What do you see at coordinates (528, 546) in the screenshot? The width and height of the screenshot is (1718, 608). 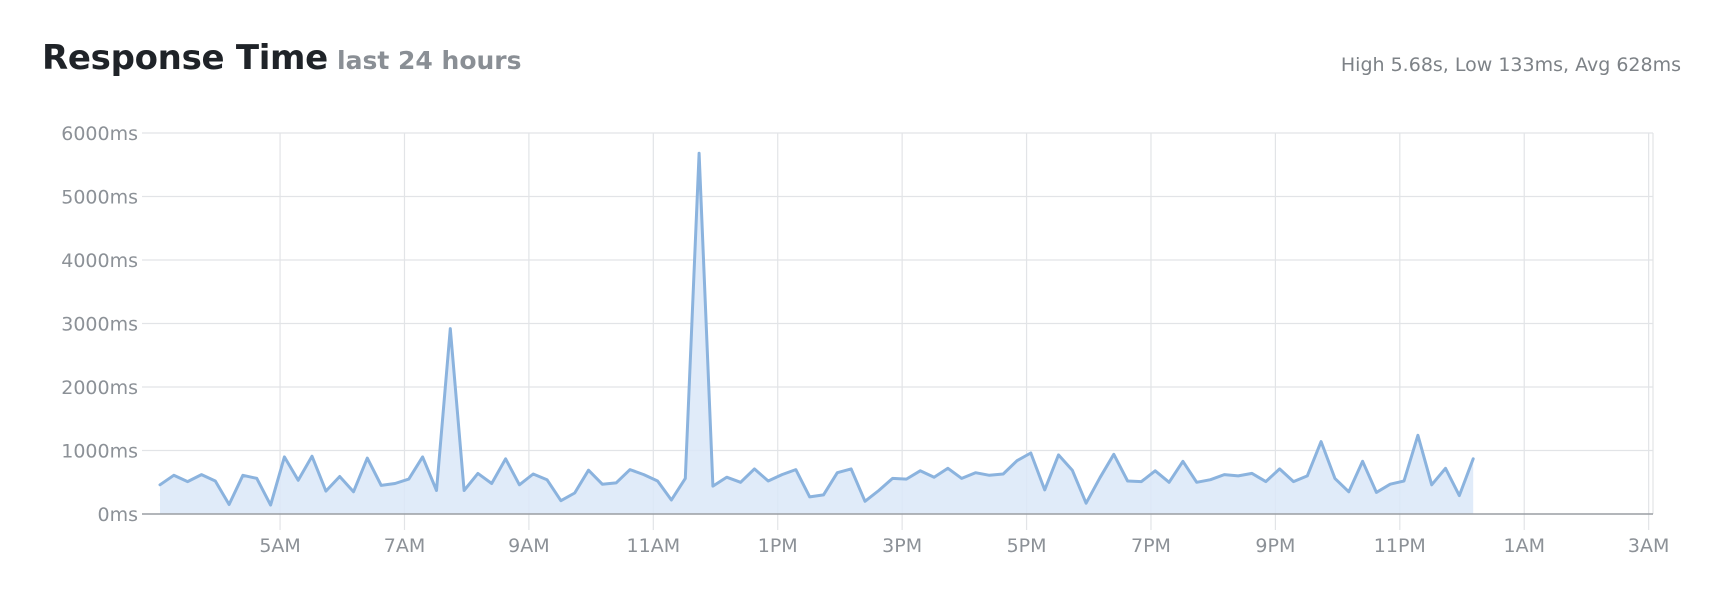 I see `x-tick-label: 9AM` at bounding box center [528, 546].